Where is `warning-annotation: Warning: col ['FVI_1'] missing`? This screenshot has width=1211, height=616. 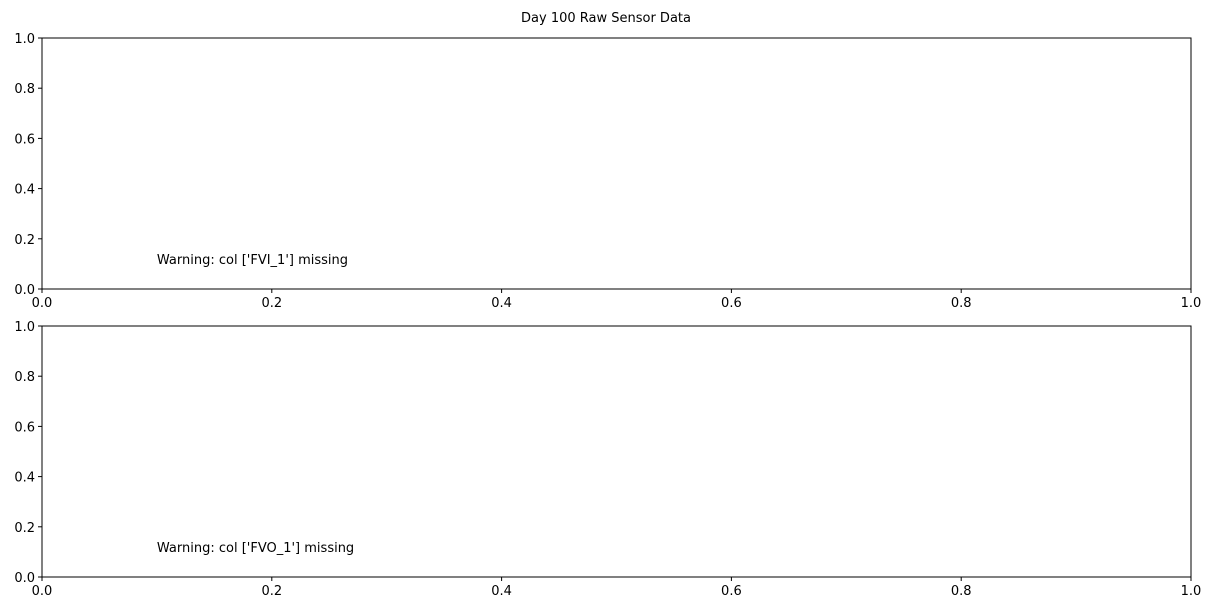
warning-annotation: Warning: col ['FVI_1'] missing is located at coordinates (252, 260).